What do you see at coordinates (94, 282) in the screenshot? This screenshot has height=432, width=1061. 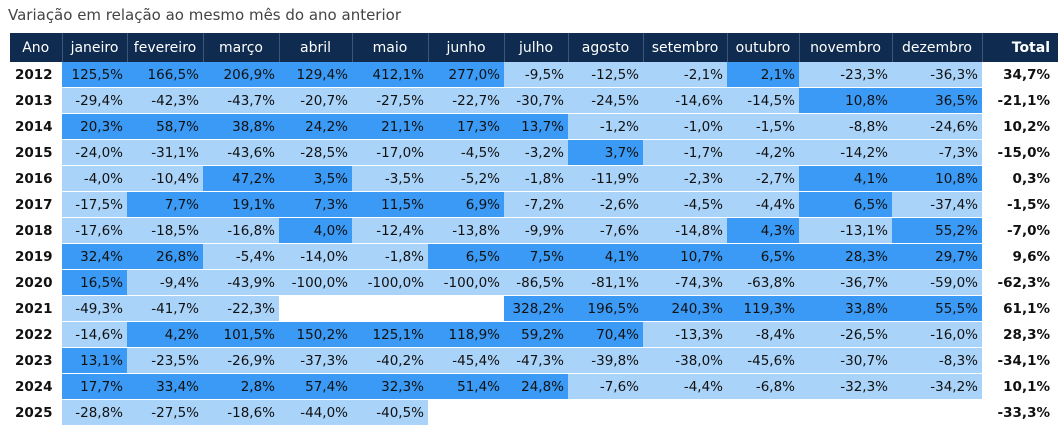 I see `value-cell: 16,5%` at bounding box center [94, 282].